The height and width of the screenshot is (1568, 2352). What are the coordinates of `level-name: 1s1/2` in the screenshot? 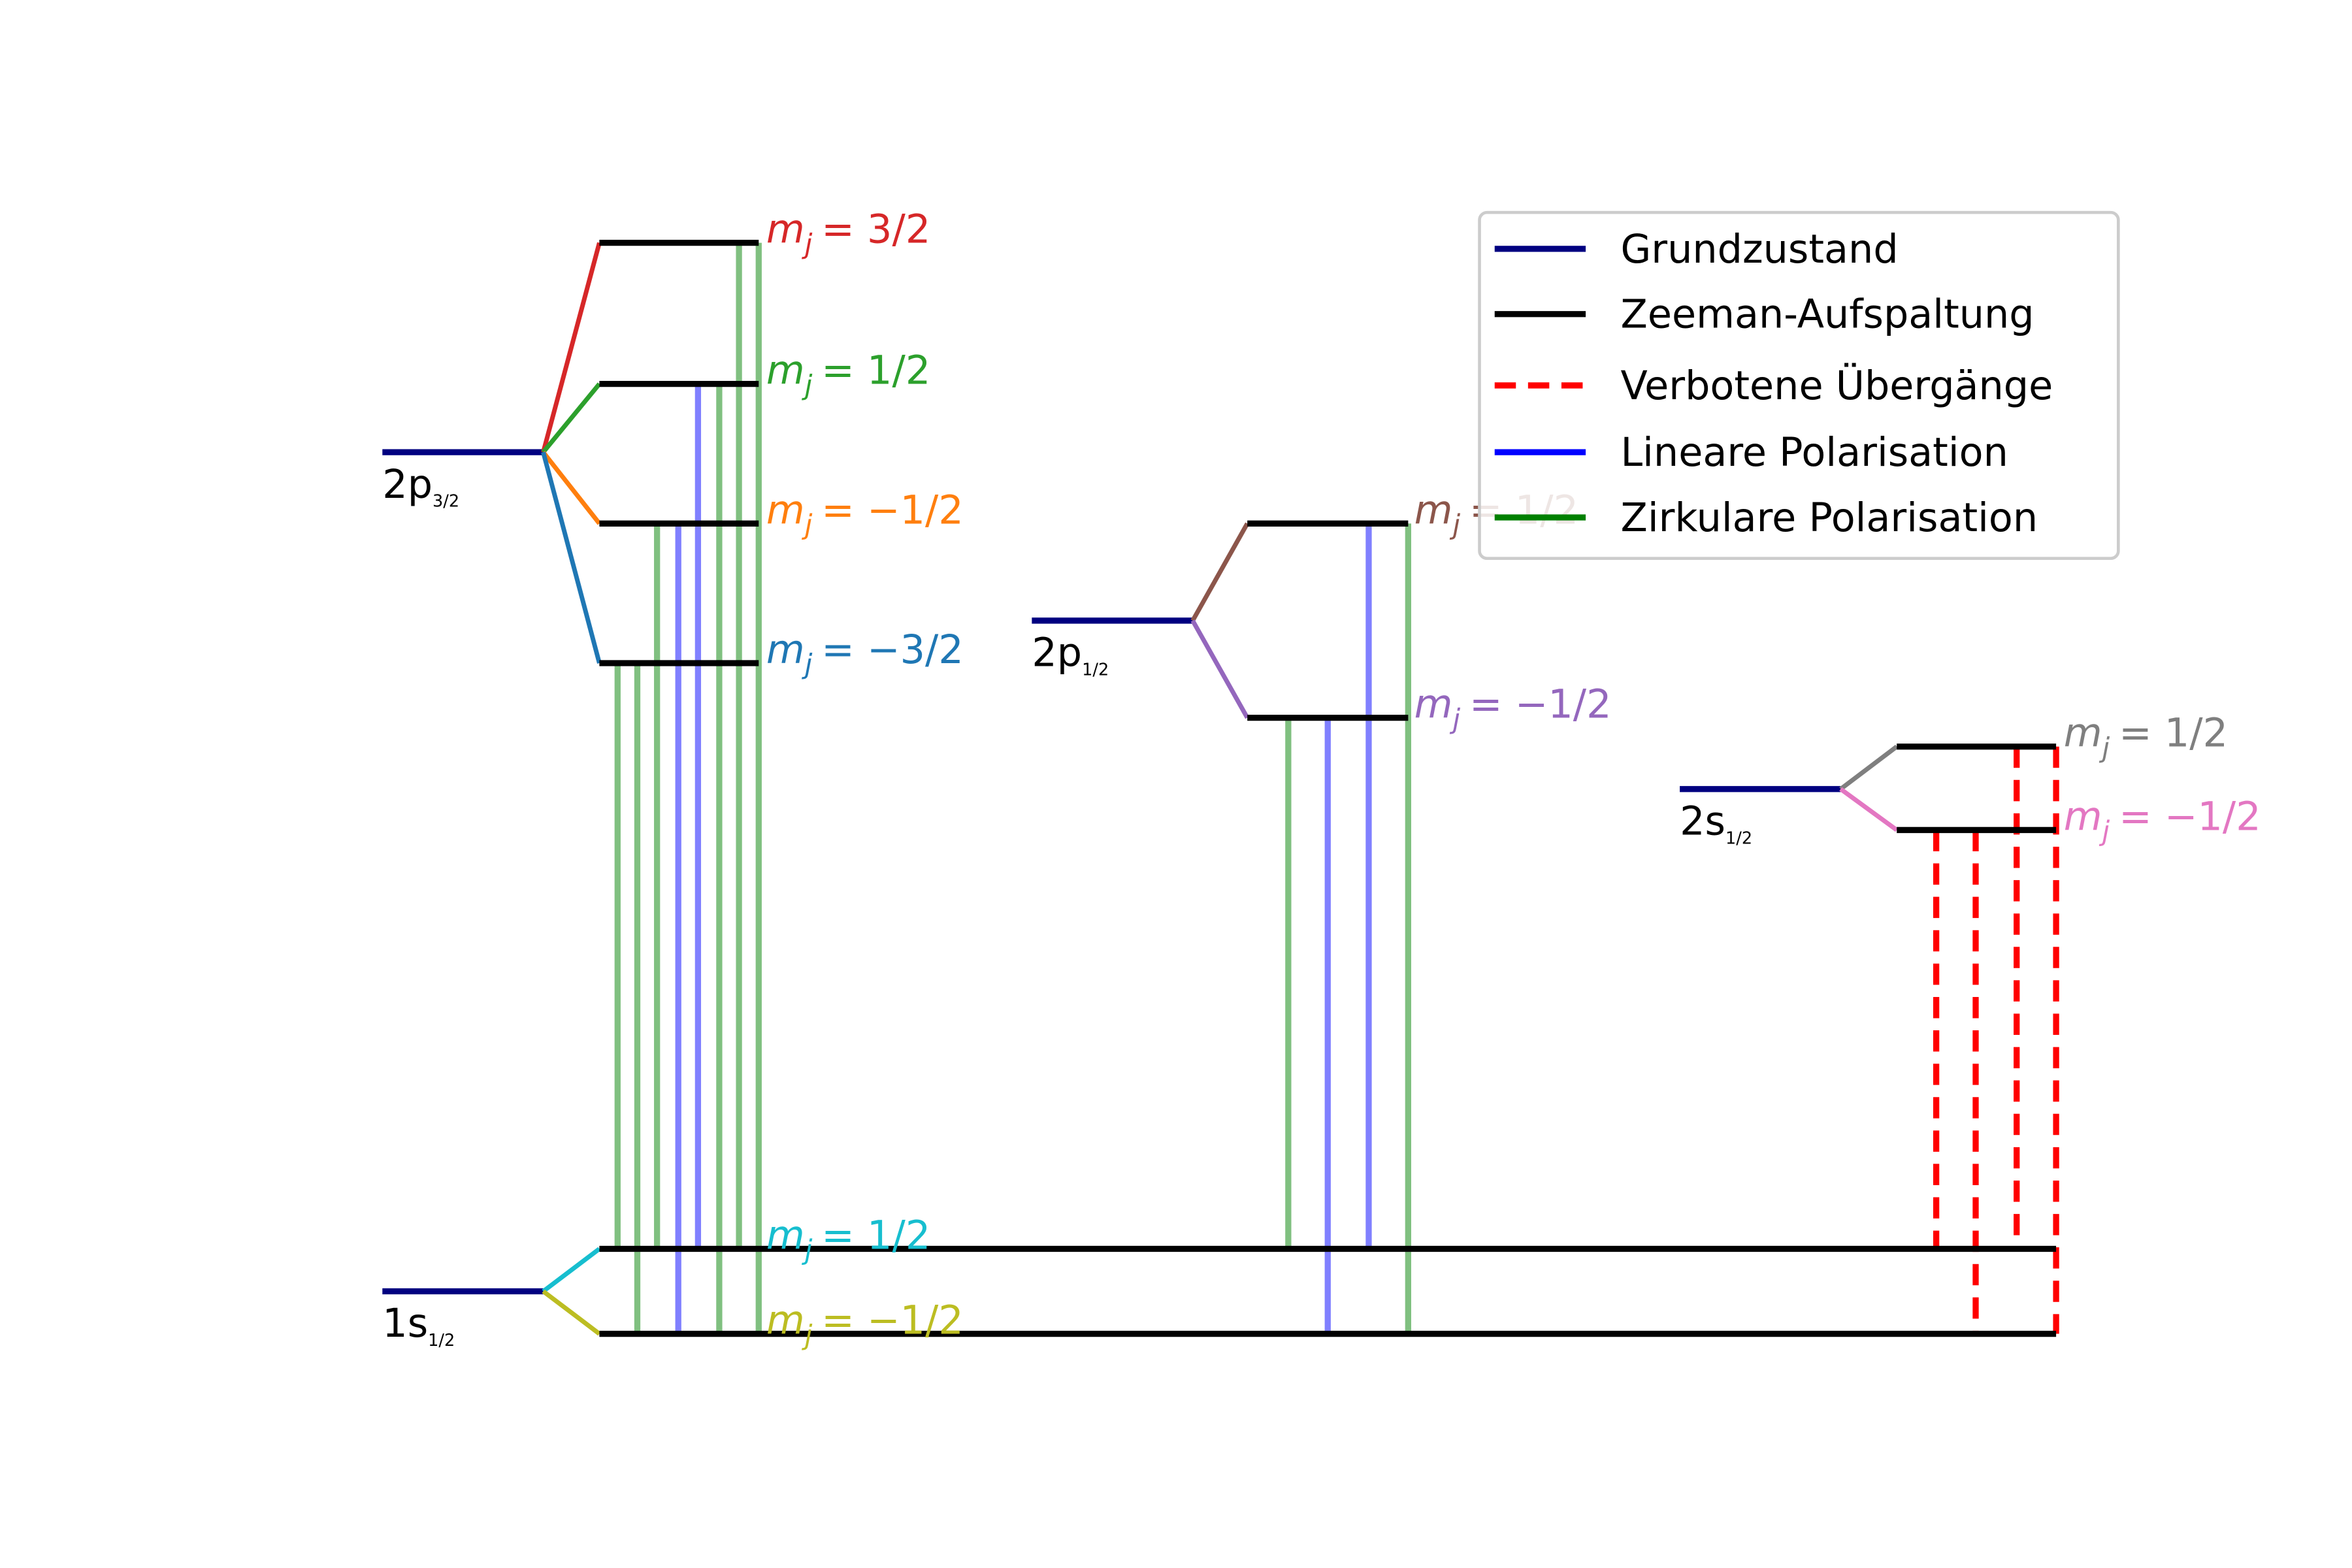 It's located at (418, 1325).